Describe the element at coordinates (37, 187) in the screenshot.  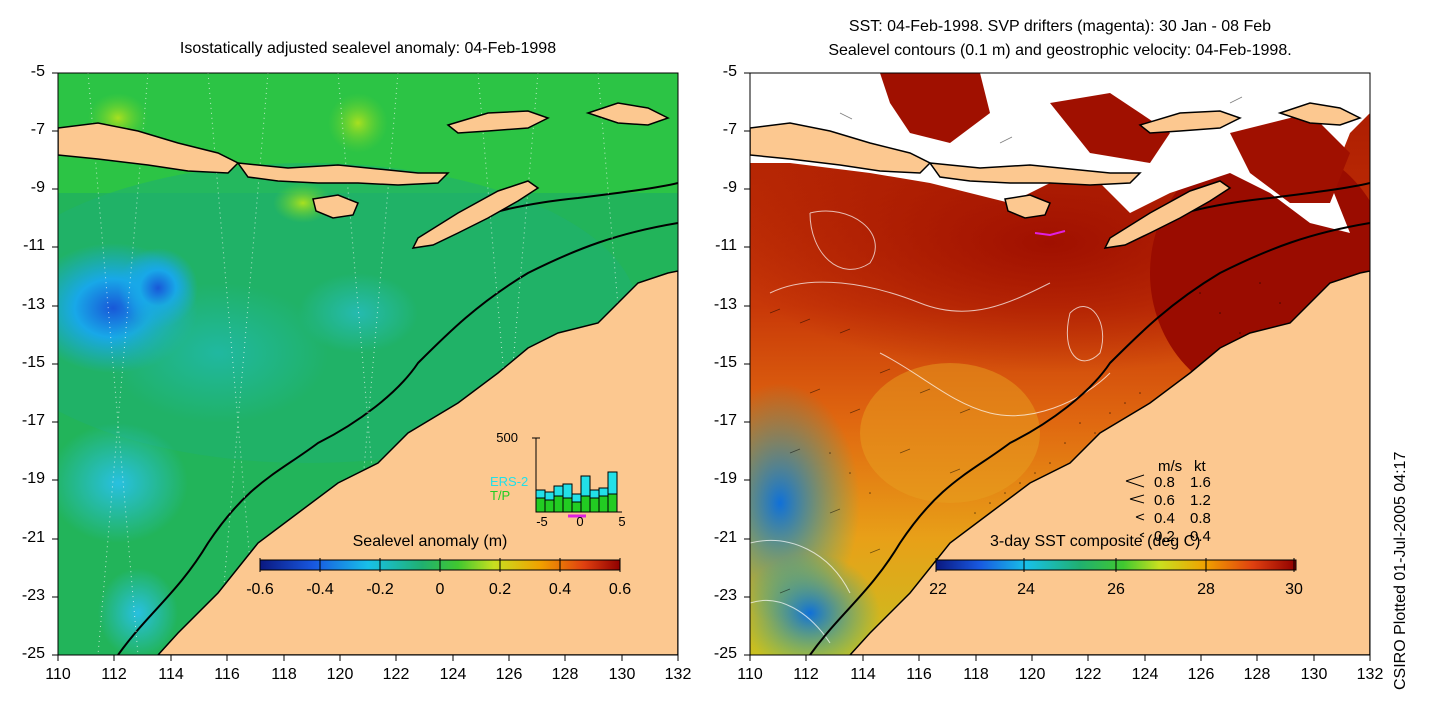
I see `left-lat-tick: -9` at that location.